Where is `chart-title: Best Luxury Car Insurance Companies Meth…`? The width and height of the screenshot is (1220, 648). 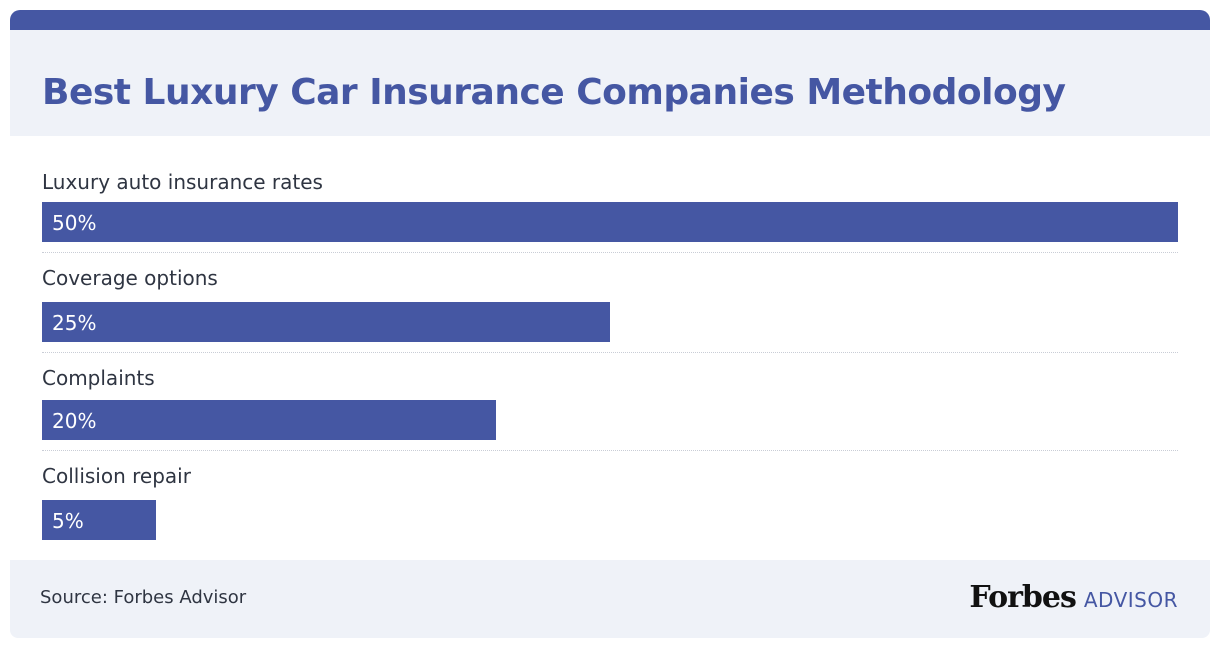 chart-title: Best Luxury Car Insurance Companies Meth… is located at coordinates (554, 92).